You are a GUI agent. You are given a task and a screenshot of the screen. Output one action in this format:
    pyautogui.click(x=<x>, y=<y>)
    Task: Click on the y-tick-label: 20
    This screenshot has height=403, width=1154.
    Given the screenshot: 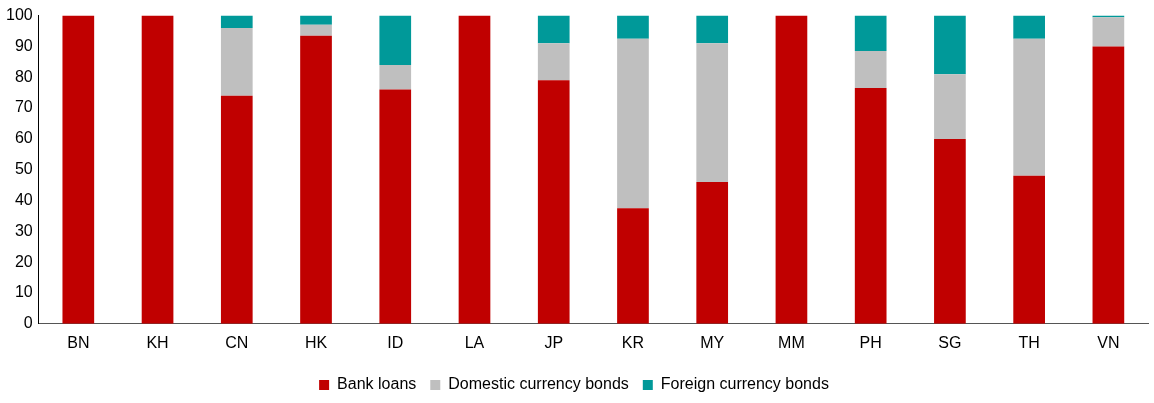 What is the action you would take?
    pyautogui.click(x=23, y=261)
    